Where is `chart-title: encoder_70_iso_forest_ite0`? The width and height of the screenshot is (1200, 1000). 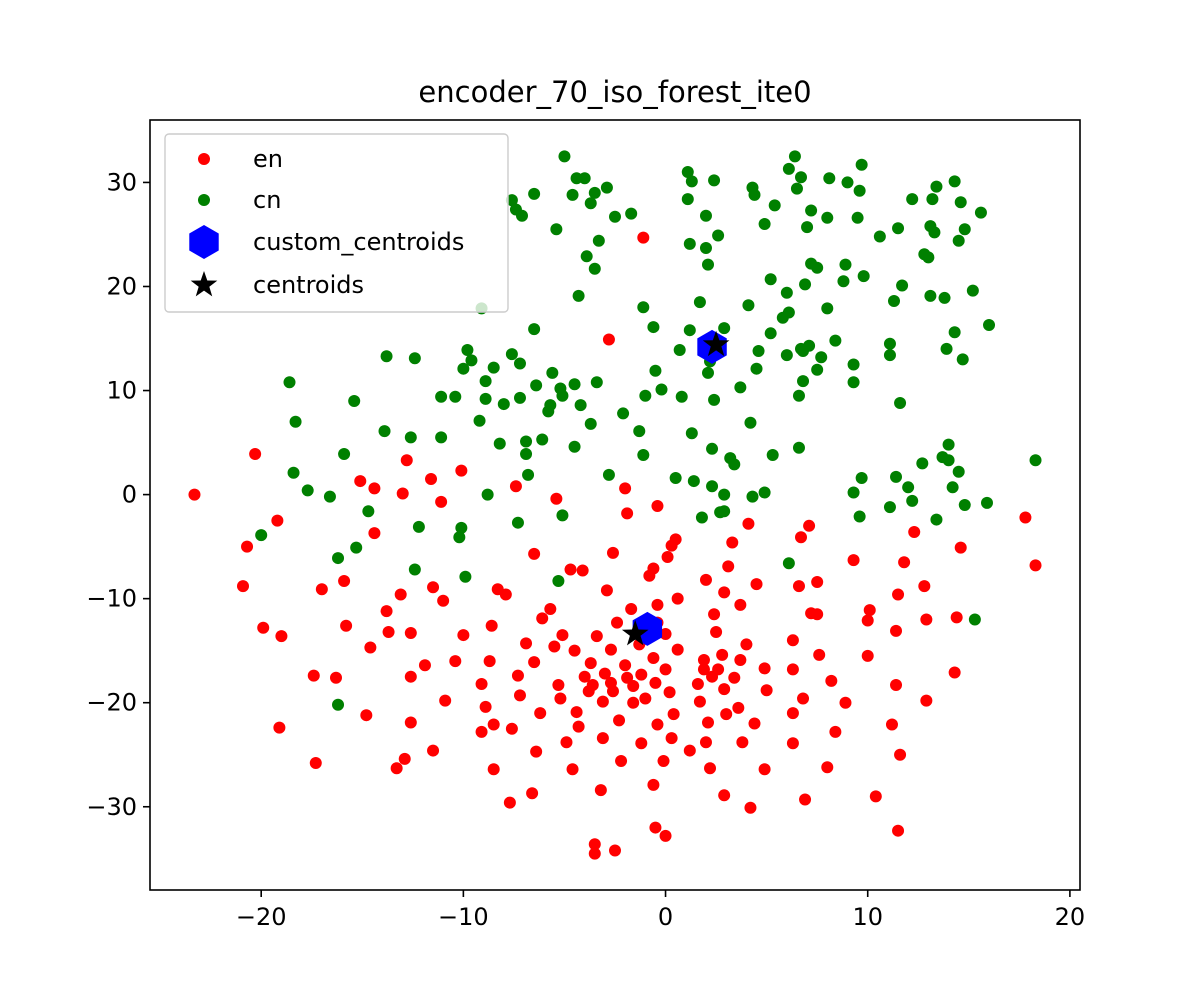
chart-title: encoder_70_iso_forest_ite0 is located at coordinates (614, 92).